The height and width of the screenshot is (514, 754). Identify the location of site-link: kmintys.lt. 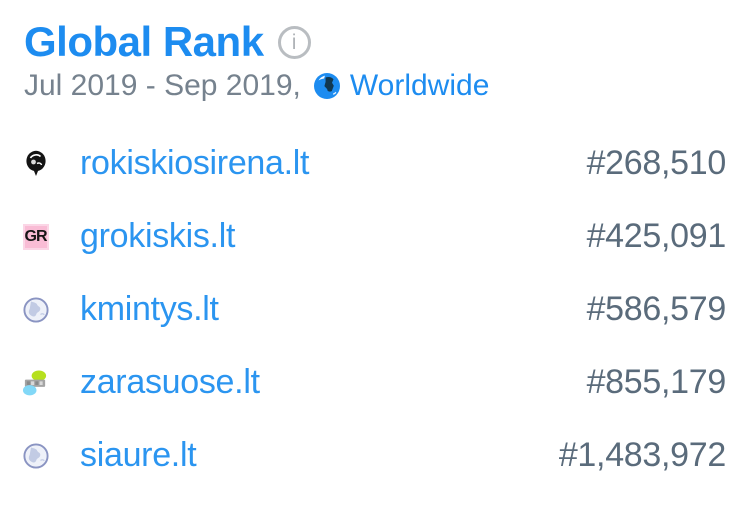
(149, 309).